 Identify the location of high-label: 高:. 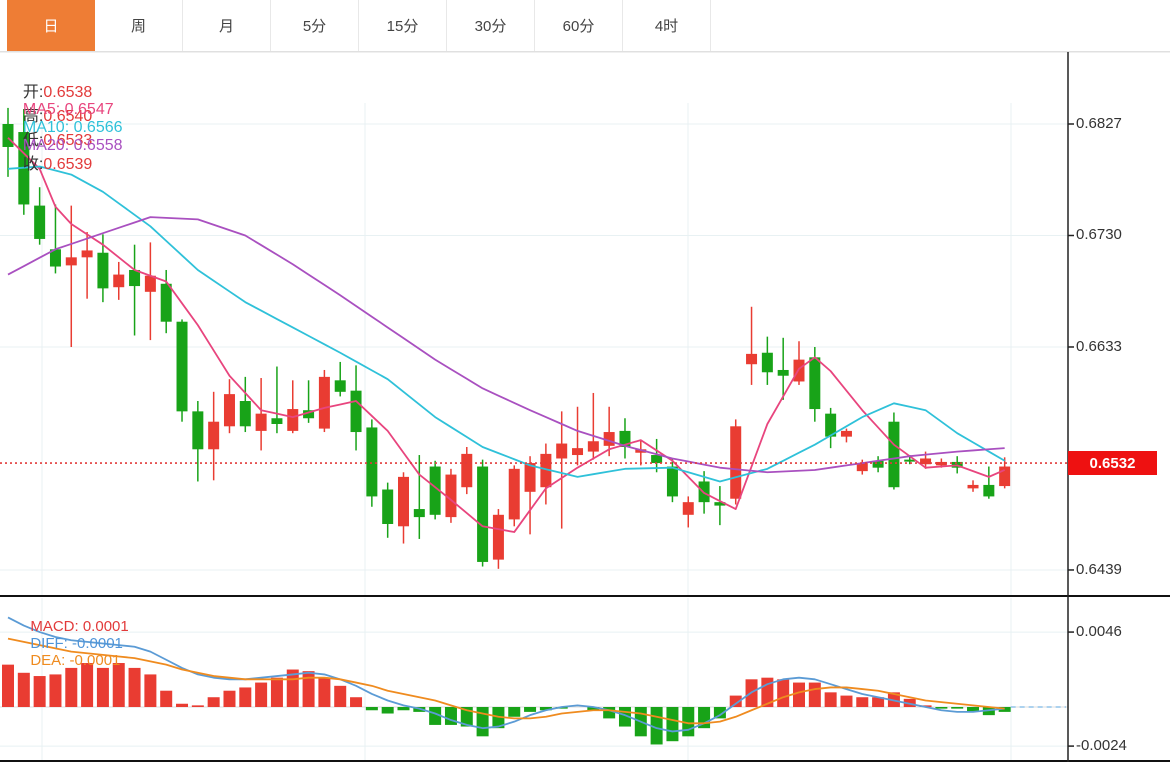
(33, 116).